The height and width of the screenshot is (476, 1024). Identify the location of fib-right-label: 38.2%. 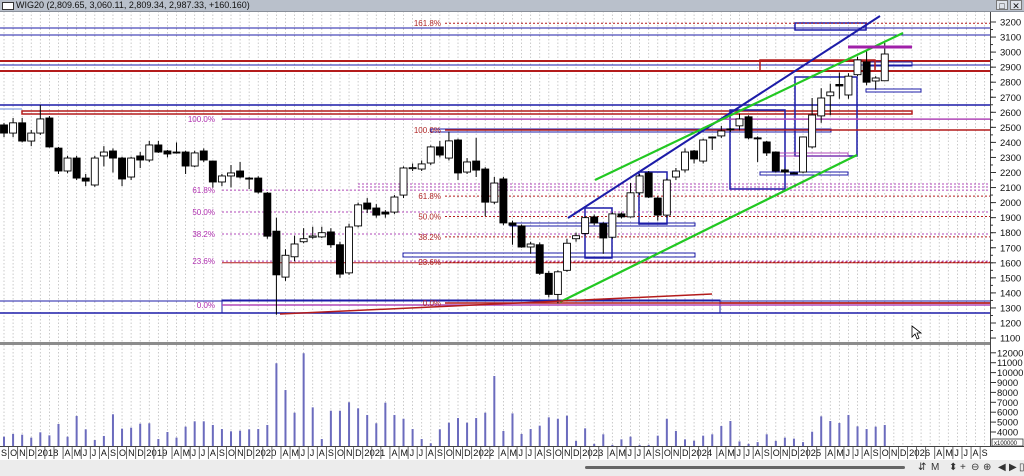
(429, 237).